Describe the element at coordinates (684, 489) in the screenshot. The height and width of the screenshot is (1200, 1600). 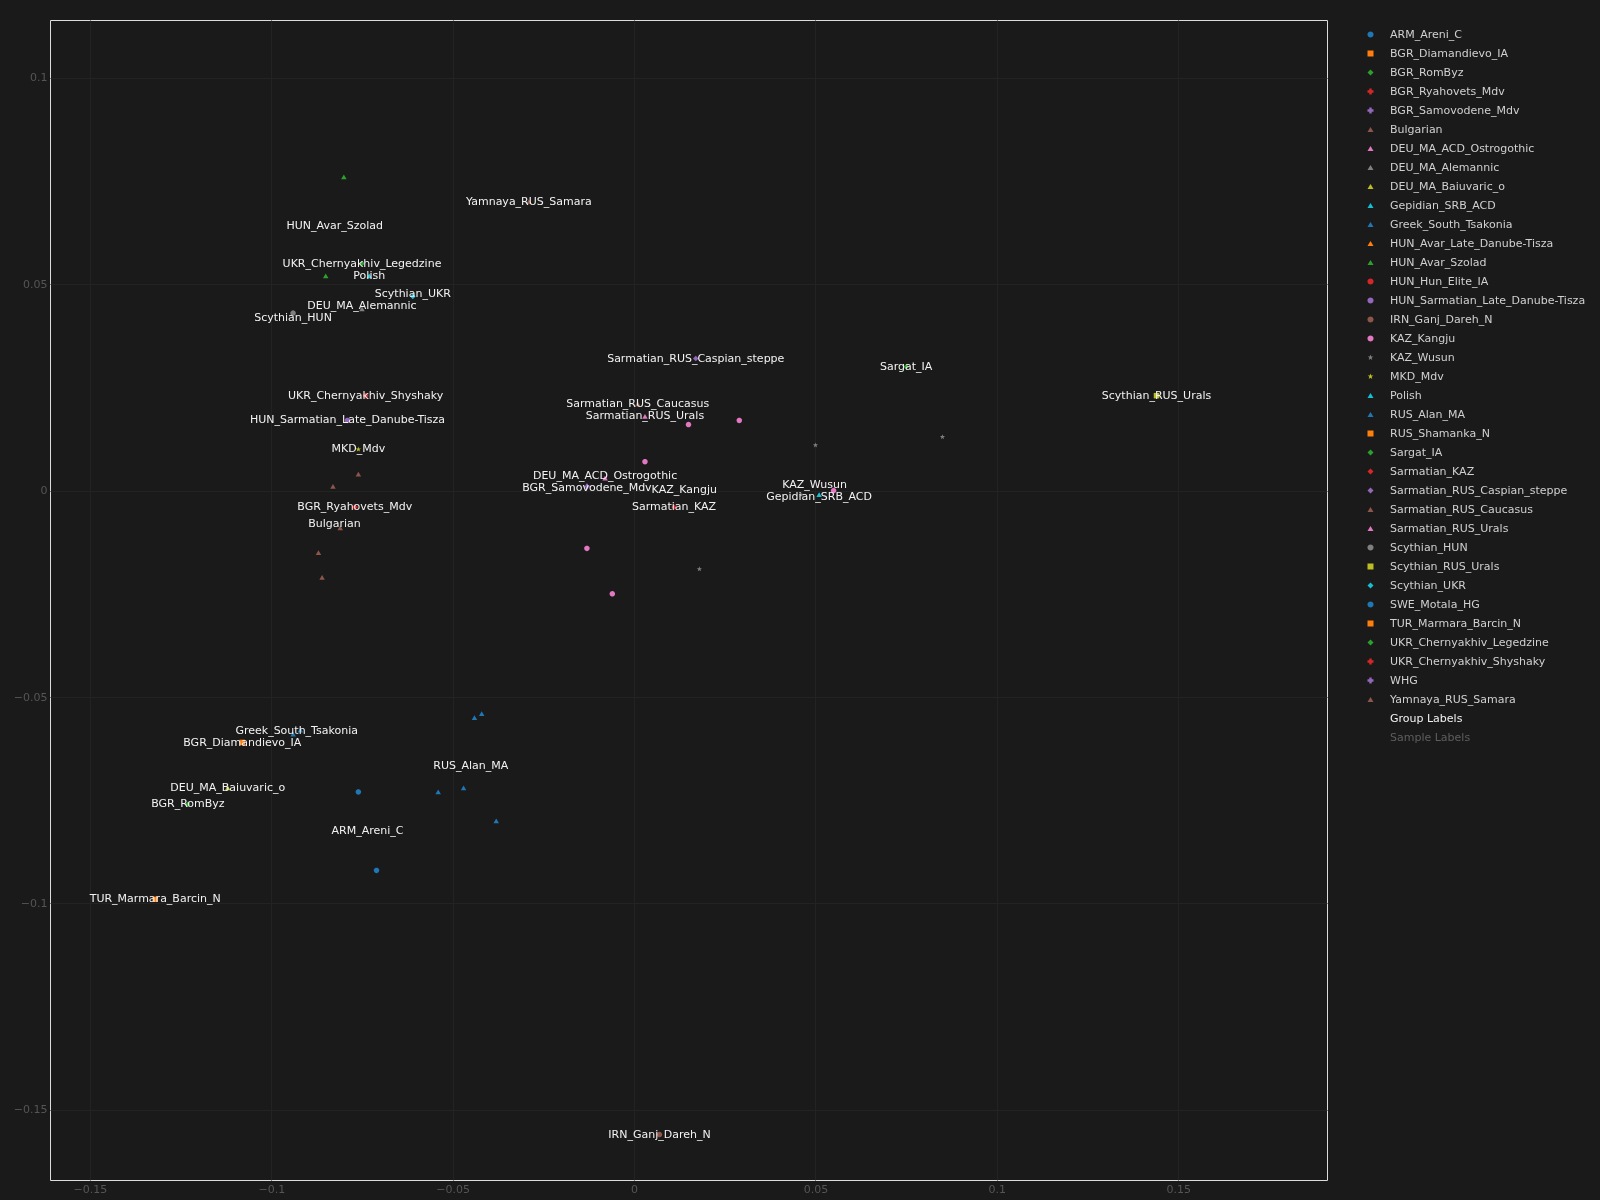
I see `annotation: KAZ_Kangju` at that location.